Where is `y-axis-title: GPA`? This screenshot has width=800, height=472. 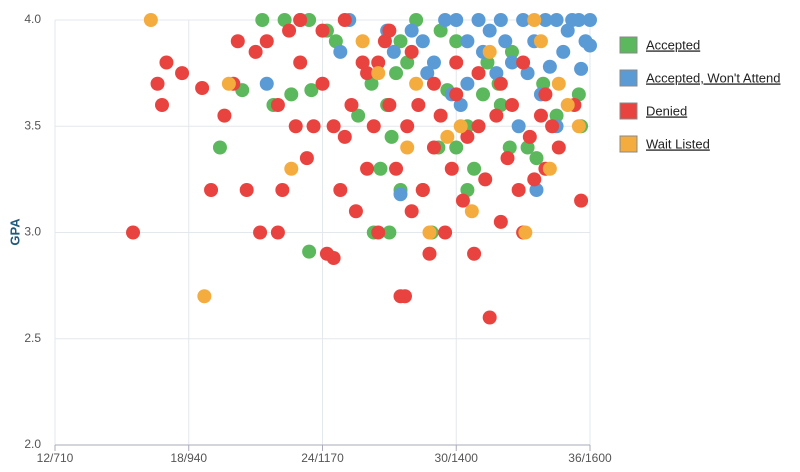 y-axis-title: GPA is located at coordinates (14, 232).